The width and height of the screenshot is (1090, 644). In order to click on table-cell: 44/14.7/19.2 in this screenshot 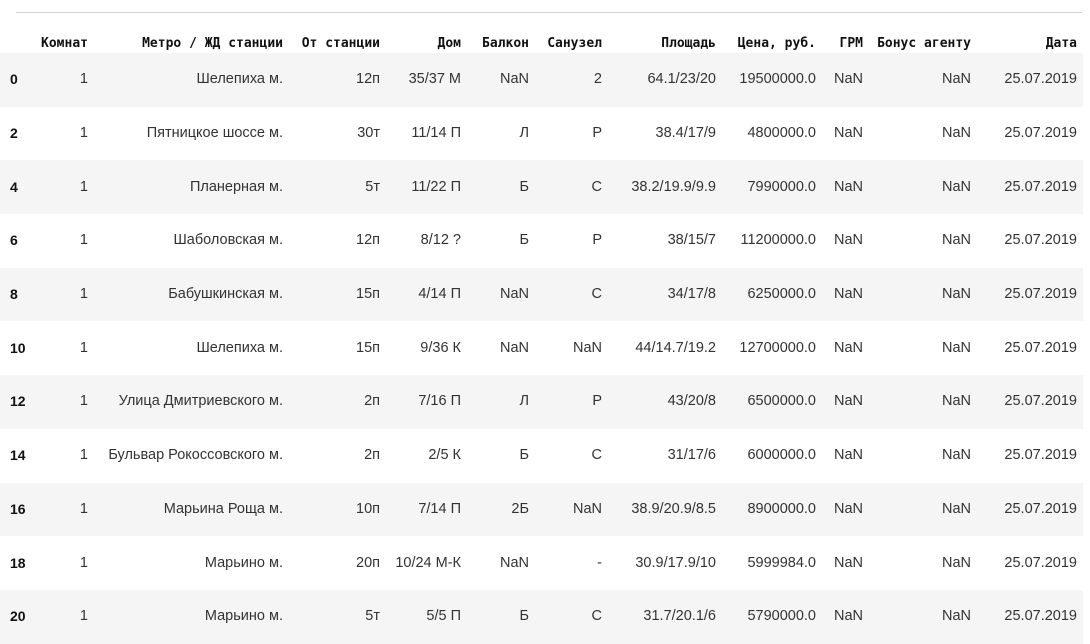, I will do `click(675, 347)`.